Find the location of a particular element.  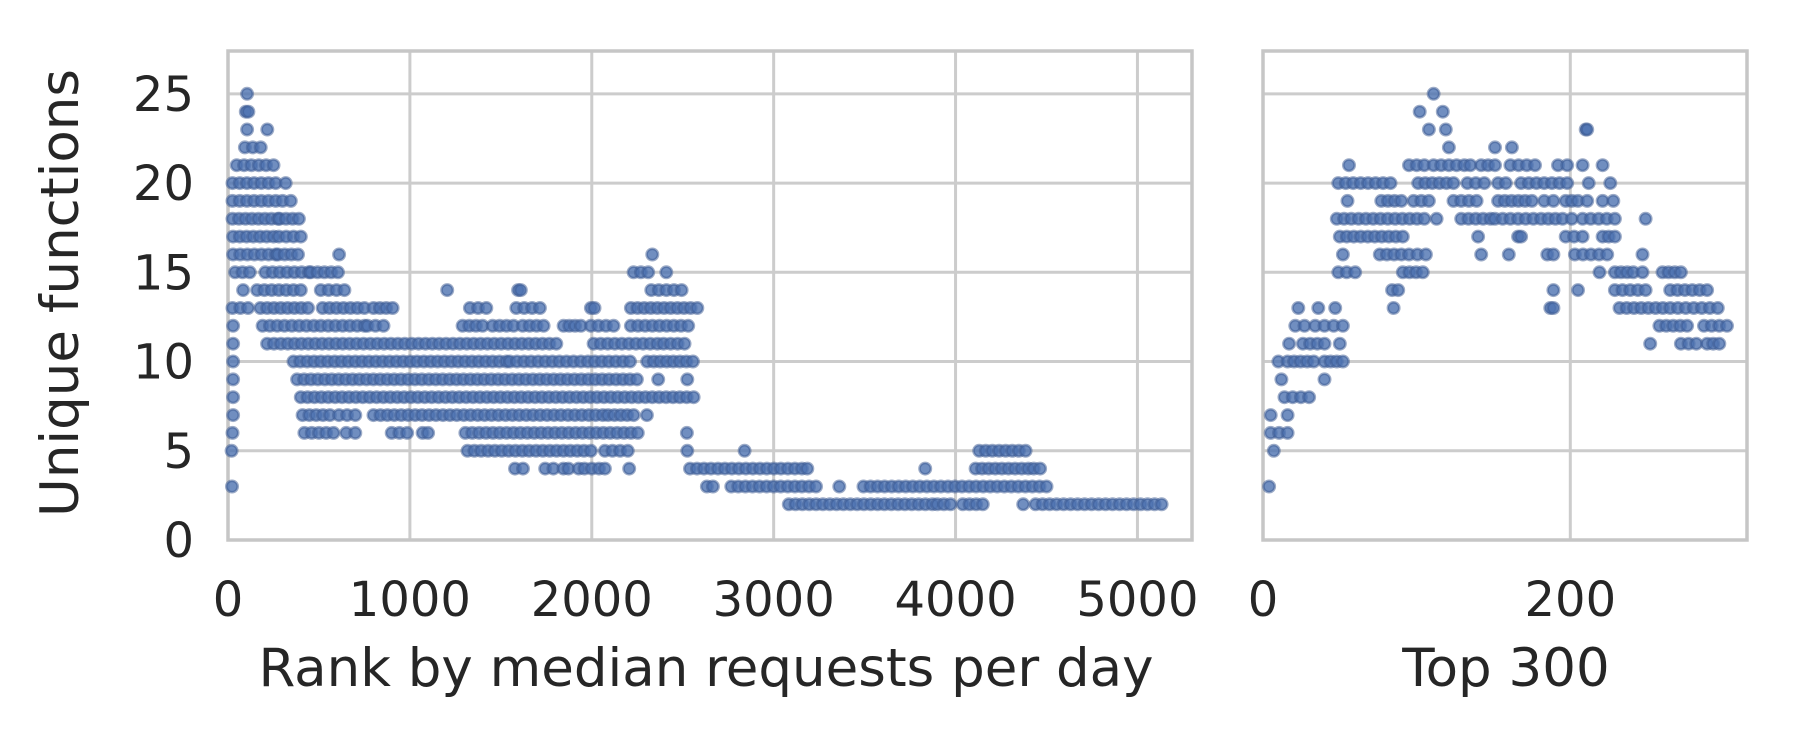

x-tick-label: 3000 is located at coordinates (774, 600).